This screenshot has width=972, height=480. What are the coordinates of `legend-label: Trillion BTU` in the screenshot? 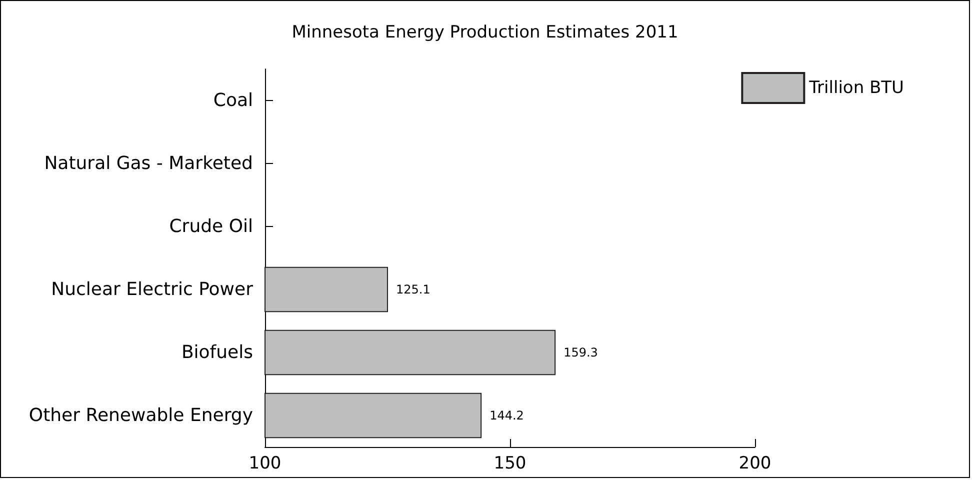 It's located at (856, 88).